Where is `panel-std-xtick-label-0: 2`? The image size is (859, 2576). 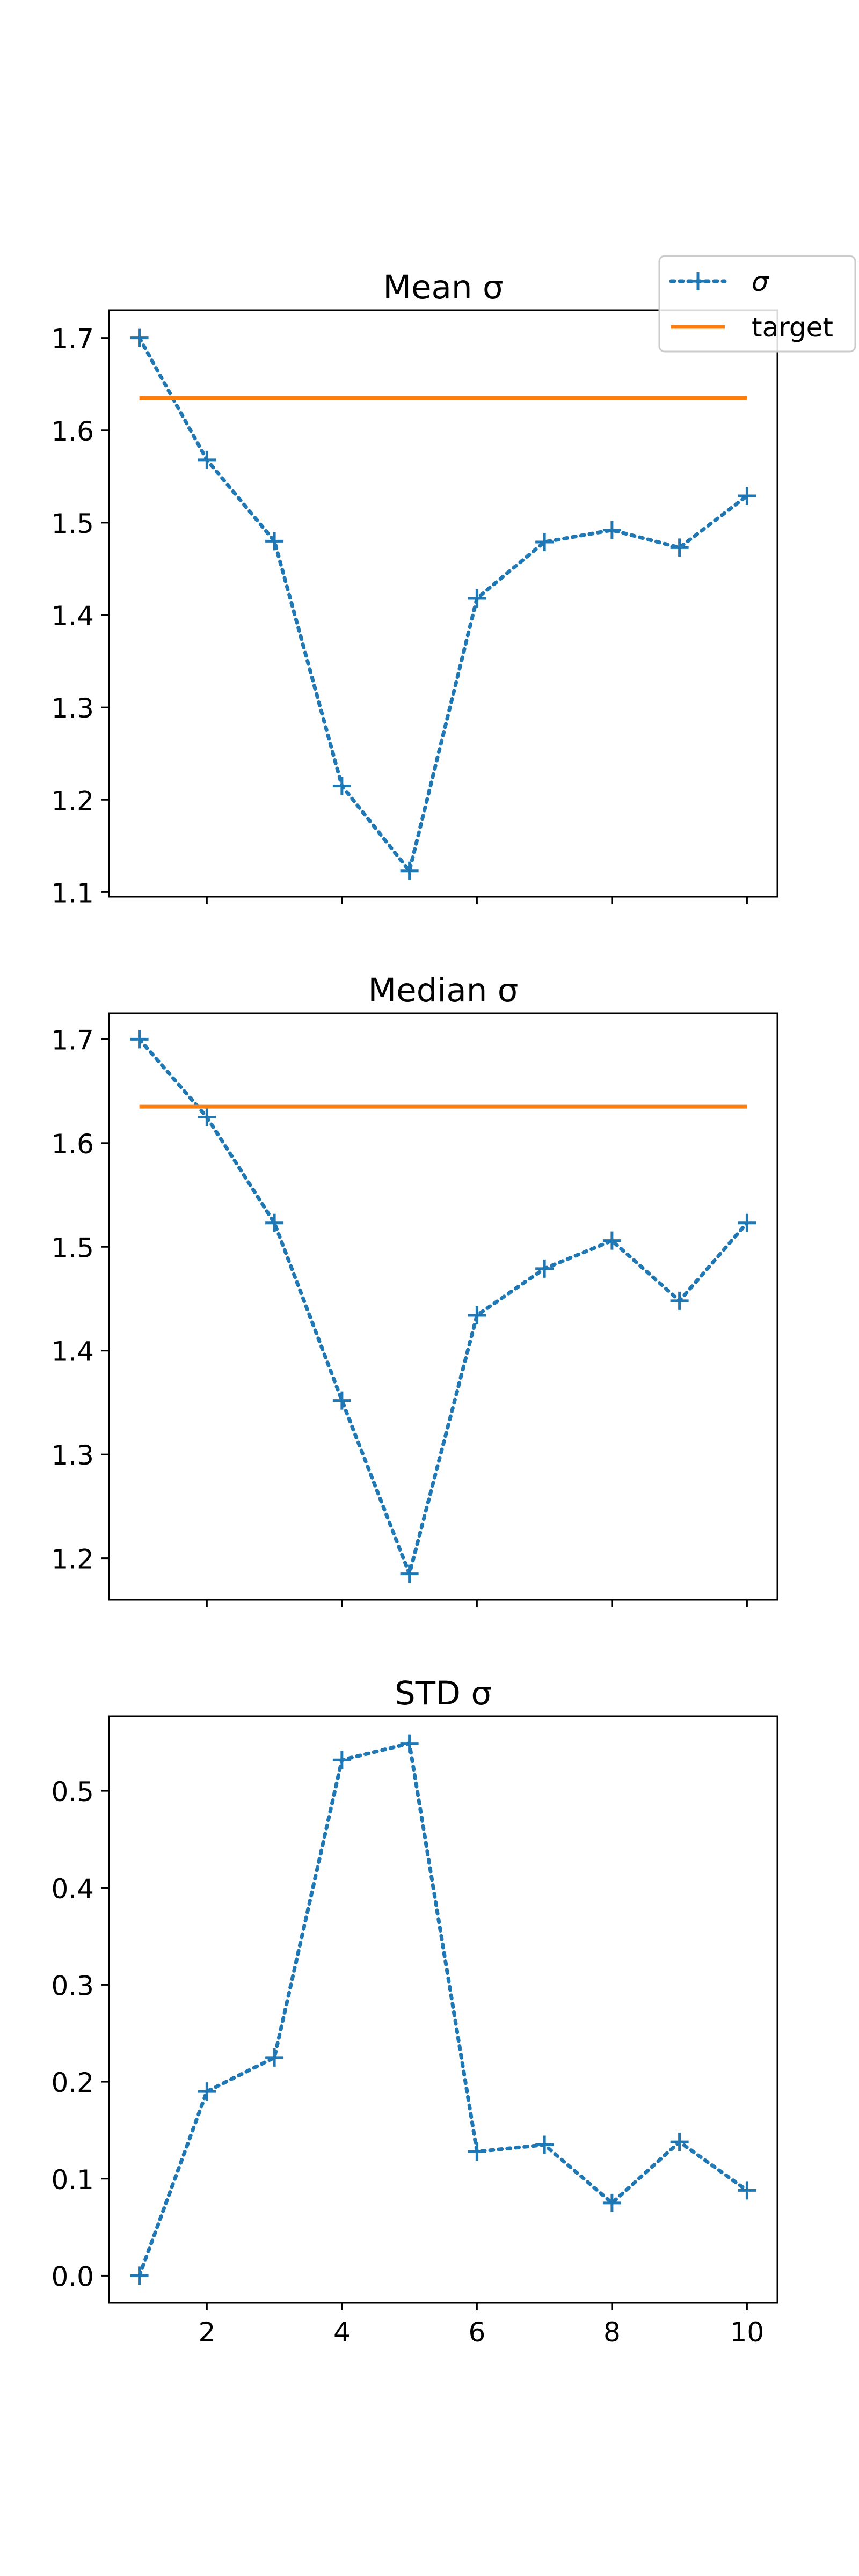
panel-std-xtick-label-0: 2 is located at coordinates (206, 2332).